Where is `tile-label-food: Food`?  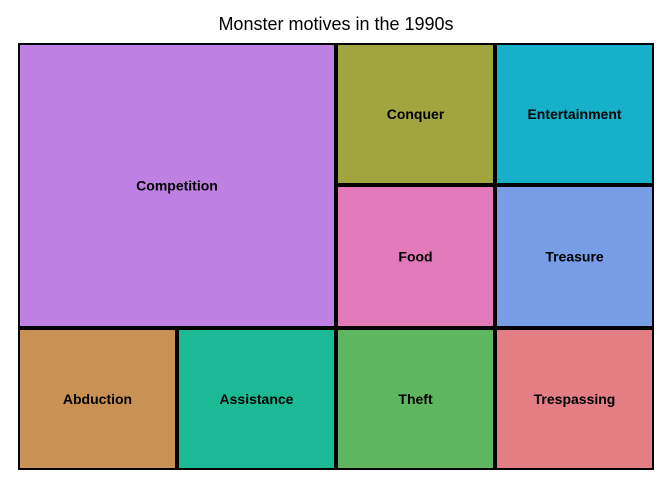
tile-label-food: Food is located at coordinates (415, 257).